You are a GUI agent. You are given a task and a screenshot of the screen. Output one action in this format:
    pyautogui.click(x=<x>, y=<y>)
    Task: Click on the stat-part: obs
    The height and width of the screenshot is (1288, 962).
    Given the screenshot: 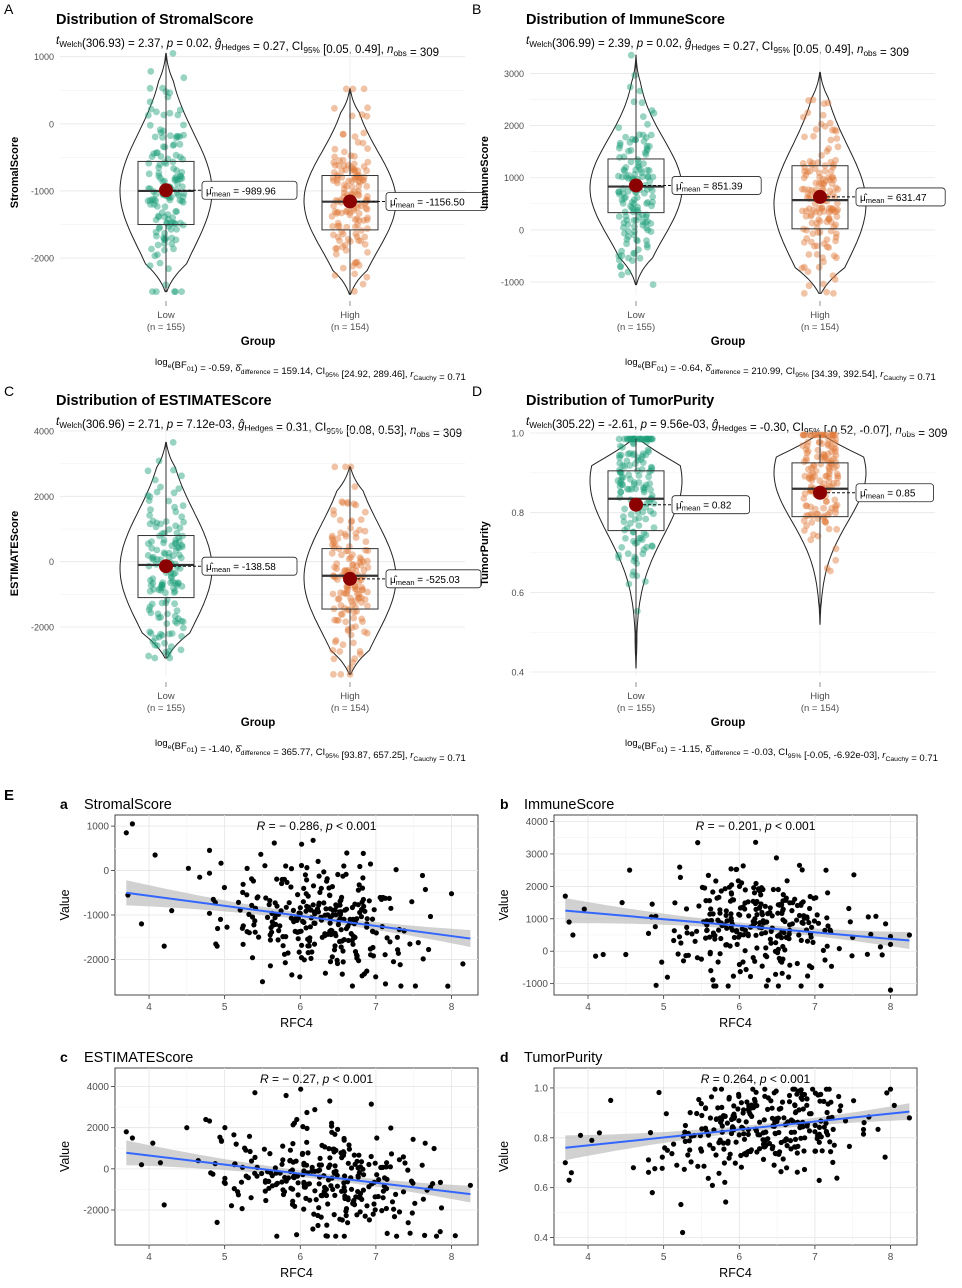 What is the action you would take?
    pyautogui.click(x=869, y=53)
    